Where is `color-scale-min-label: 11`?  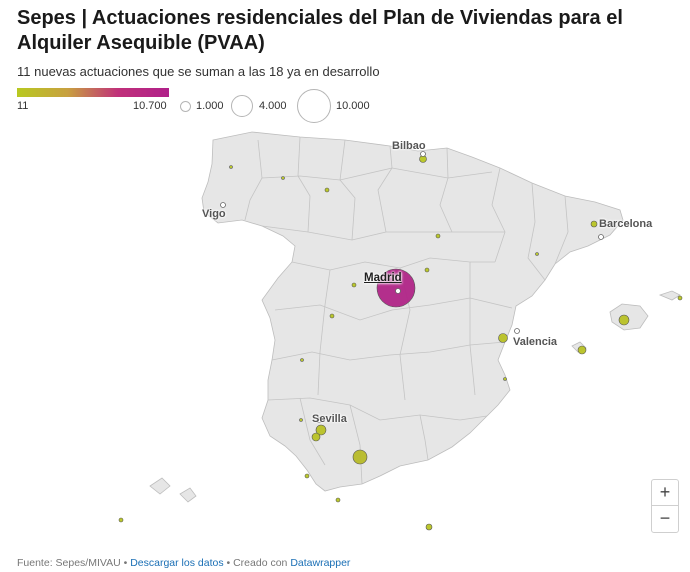 color-scale-min-label: 11 is located at coordinates (23, 106).